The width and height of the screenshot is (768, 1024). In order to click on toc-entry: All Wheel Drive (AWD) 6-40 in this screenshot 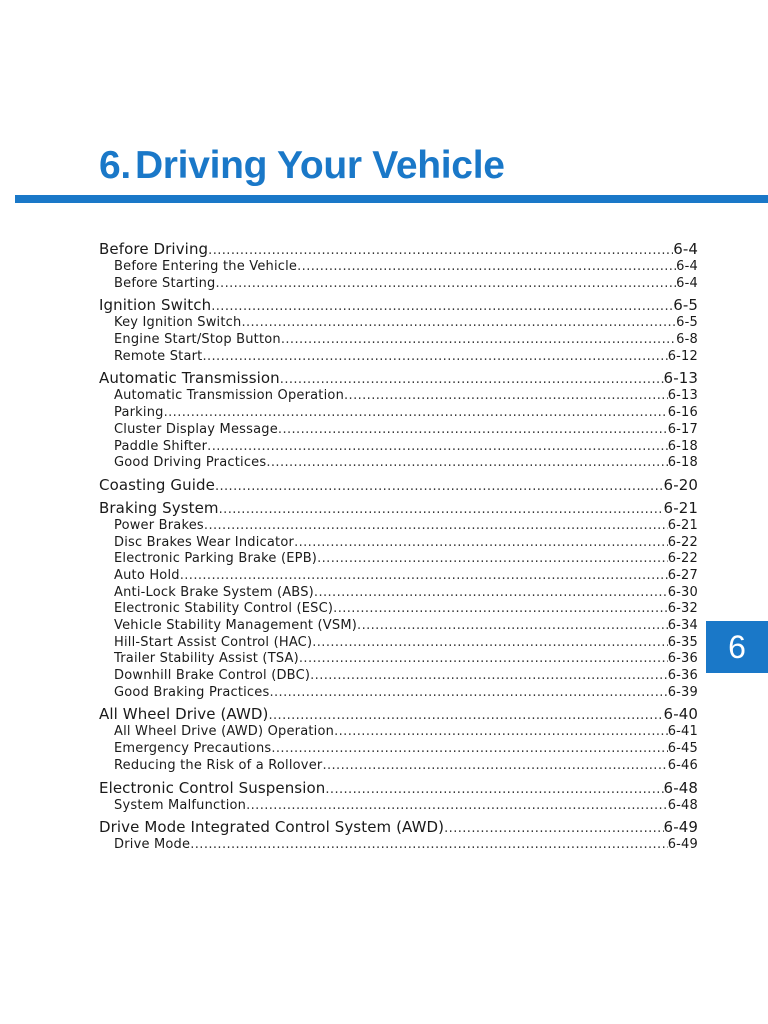, I will do `click(398, 714)`.